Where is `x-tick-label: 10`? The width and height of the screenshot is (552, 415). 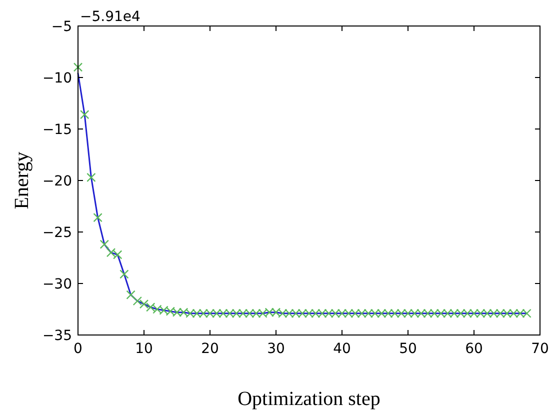 x-tick-label: 10 is located at coordinates (144, 349).